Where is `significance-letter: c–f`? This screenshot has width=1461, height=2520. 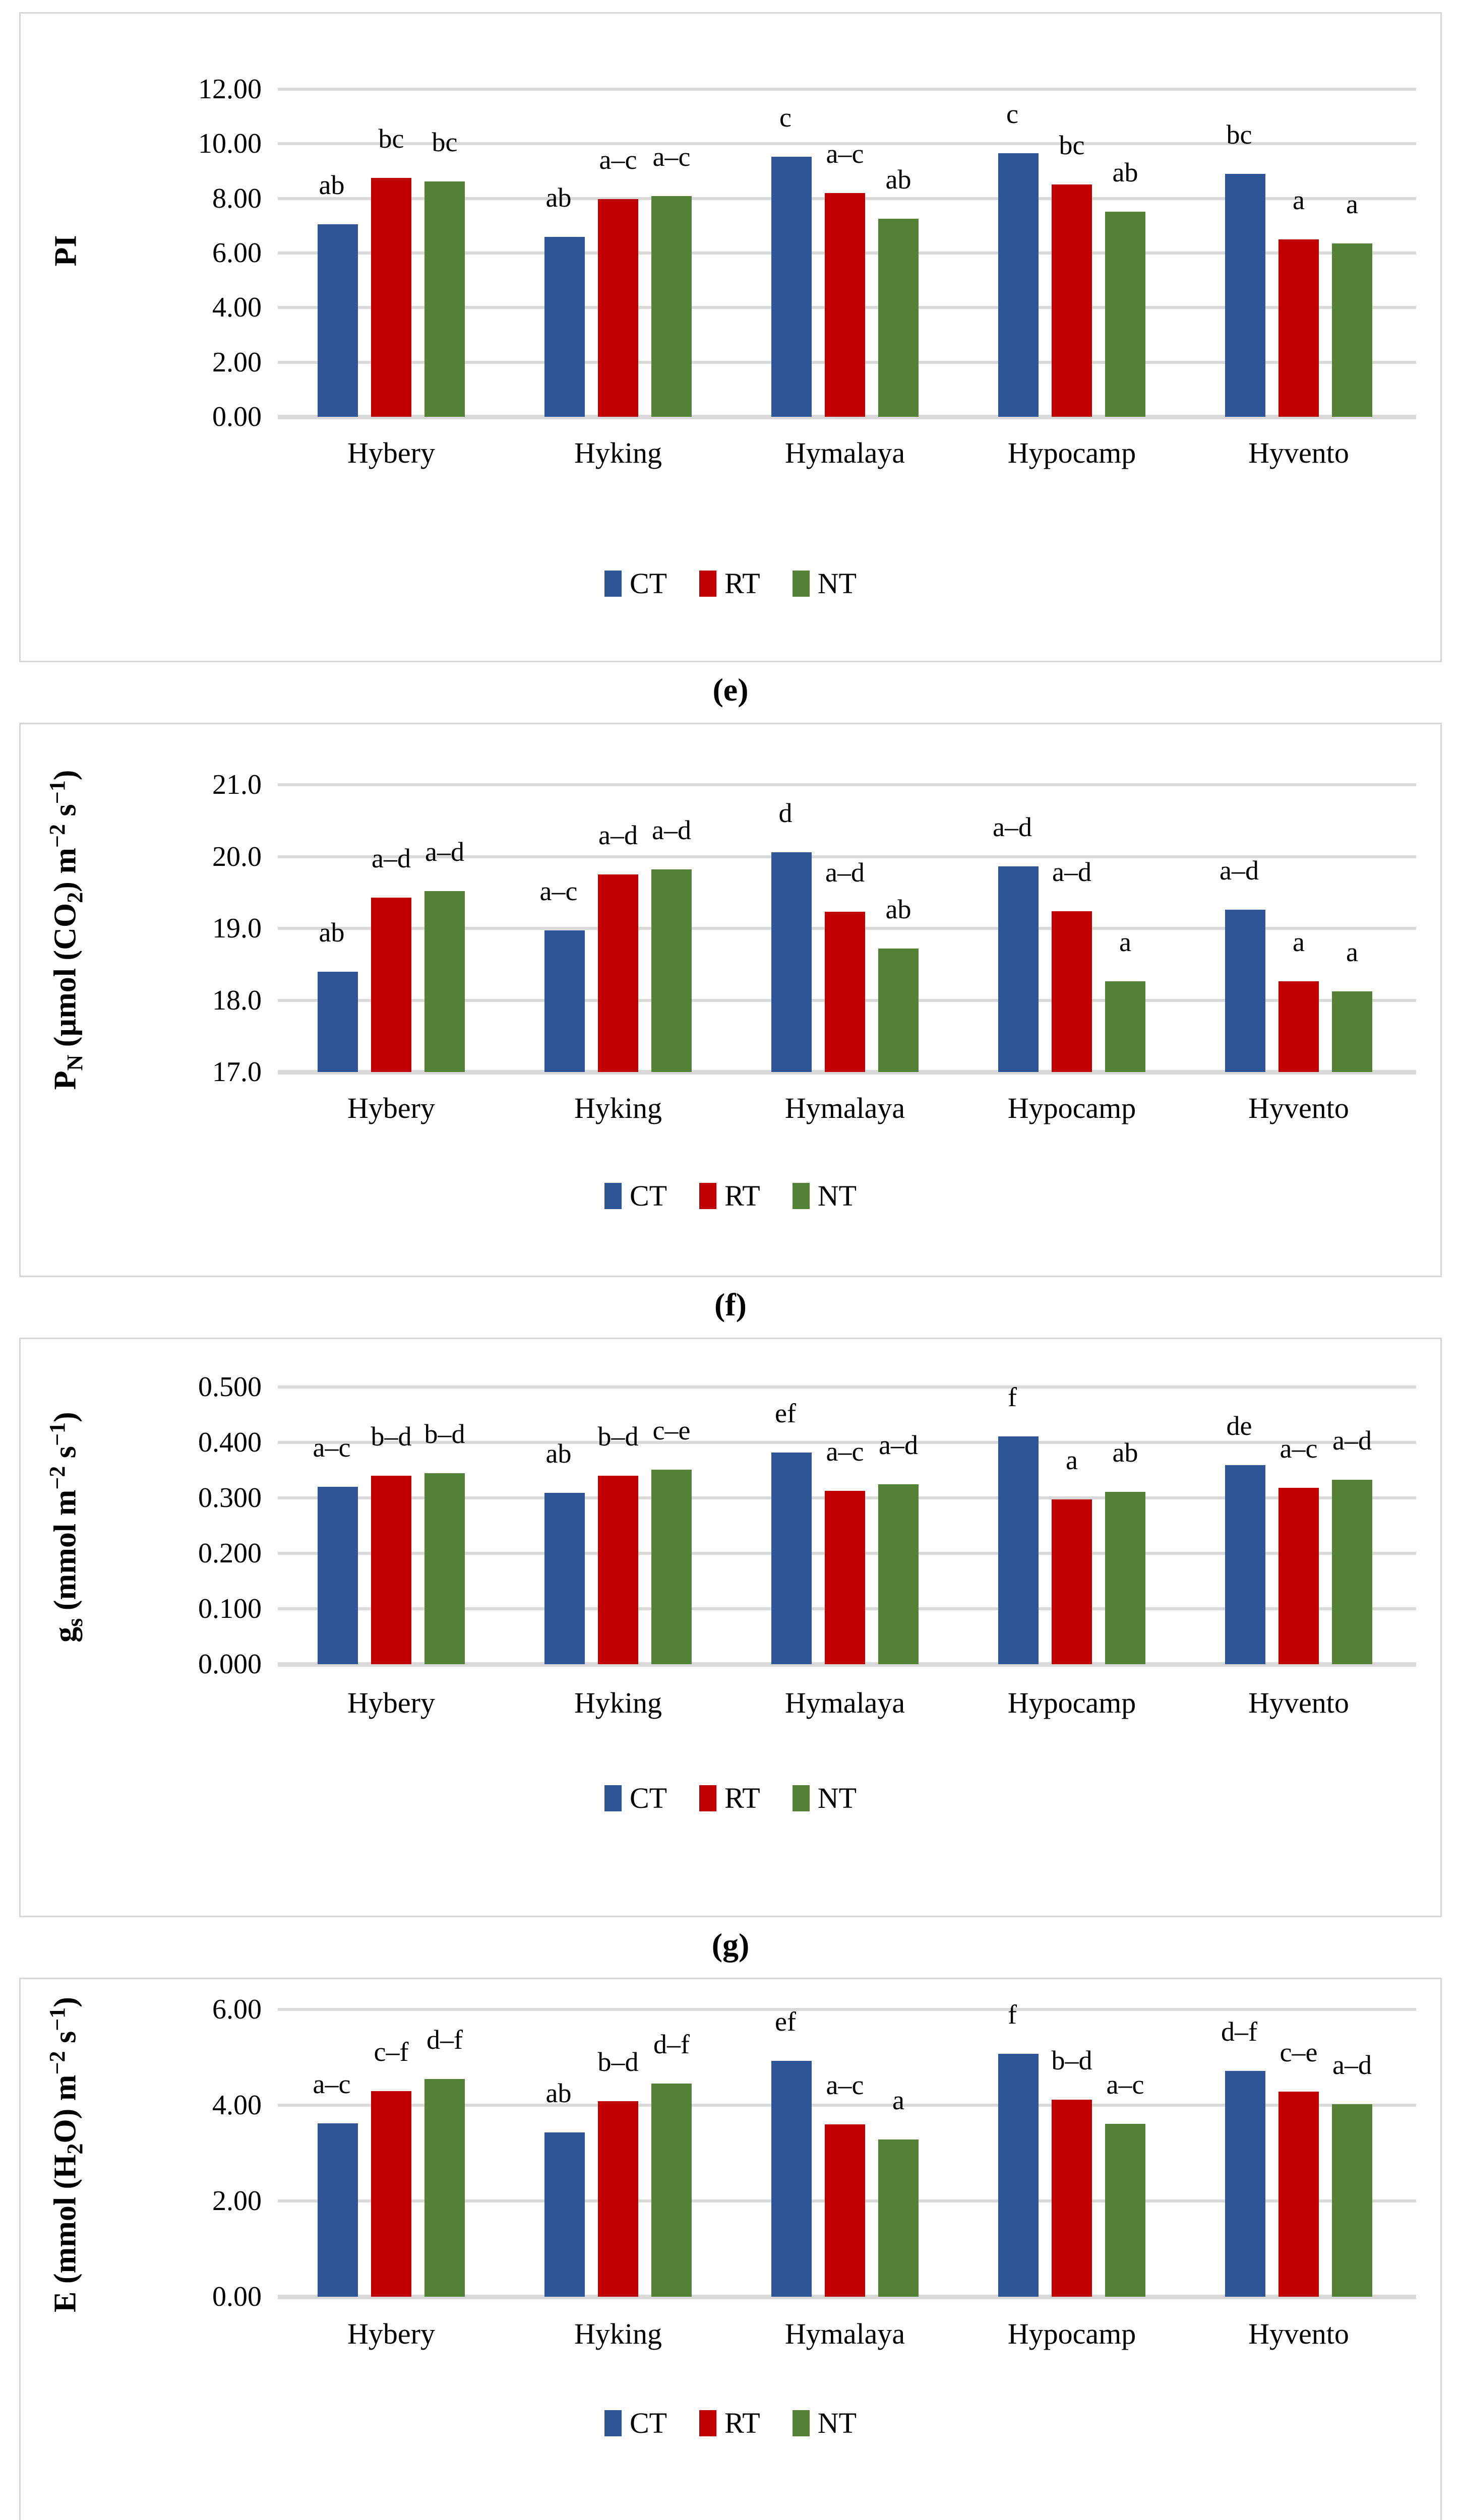
significance-letter: c–f is located at coordinates (391, 2051).